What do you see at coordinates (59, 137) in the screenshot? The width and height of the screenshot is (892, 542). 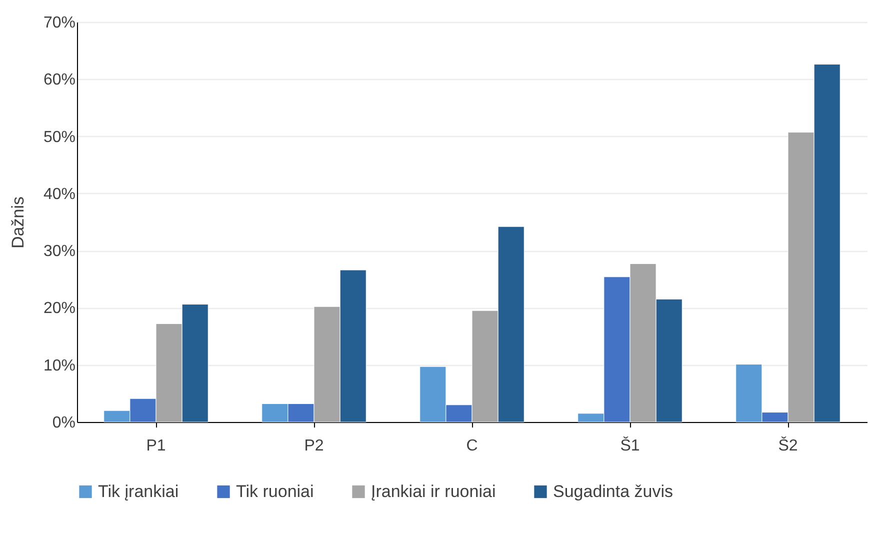 I see `y-tick-label: 50%` at bounding box center [59, 137].